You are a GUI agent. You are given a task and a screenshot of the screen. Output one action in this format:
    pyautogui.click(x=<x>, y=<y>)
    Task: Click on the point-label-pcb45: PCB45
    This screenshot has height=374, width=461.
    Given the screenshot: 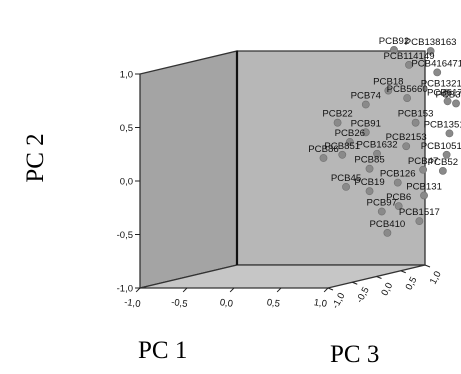 What is the action you would take?
    pyautogui.click(x=346, y=178)
    